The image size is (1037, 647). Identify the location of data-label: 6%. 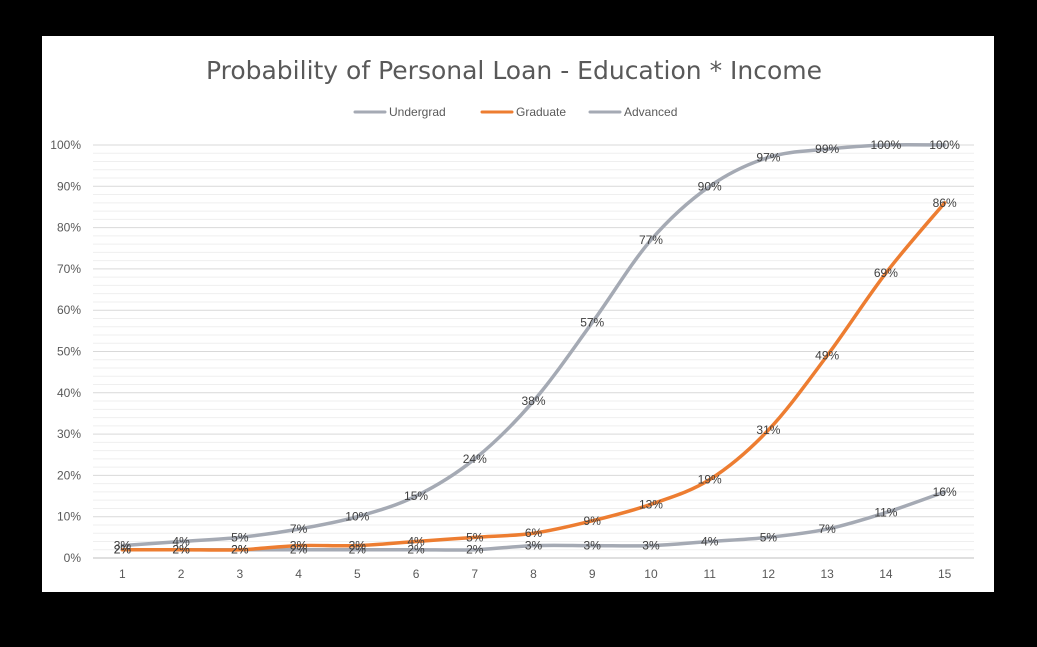
(534, 533).